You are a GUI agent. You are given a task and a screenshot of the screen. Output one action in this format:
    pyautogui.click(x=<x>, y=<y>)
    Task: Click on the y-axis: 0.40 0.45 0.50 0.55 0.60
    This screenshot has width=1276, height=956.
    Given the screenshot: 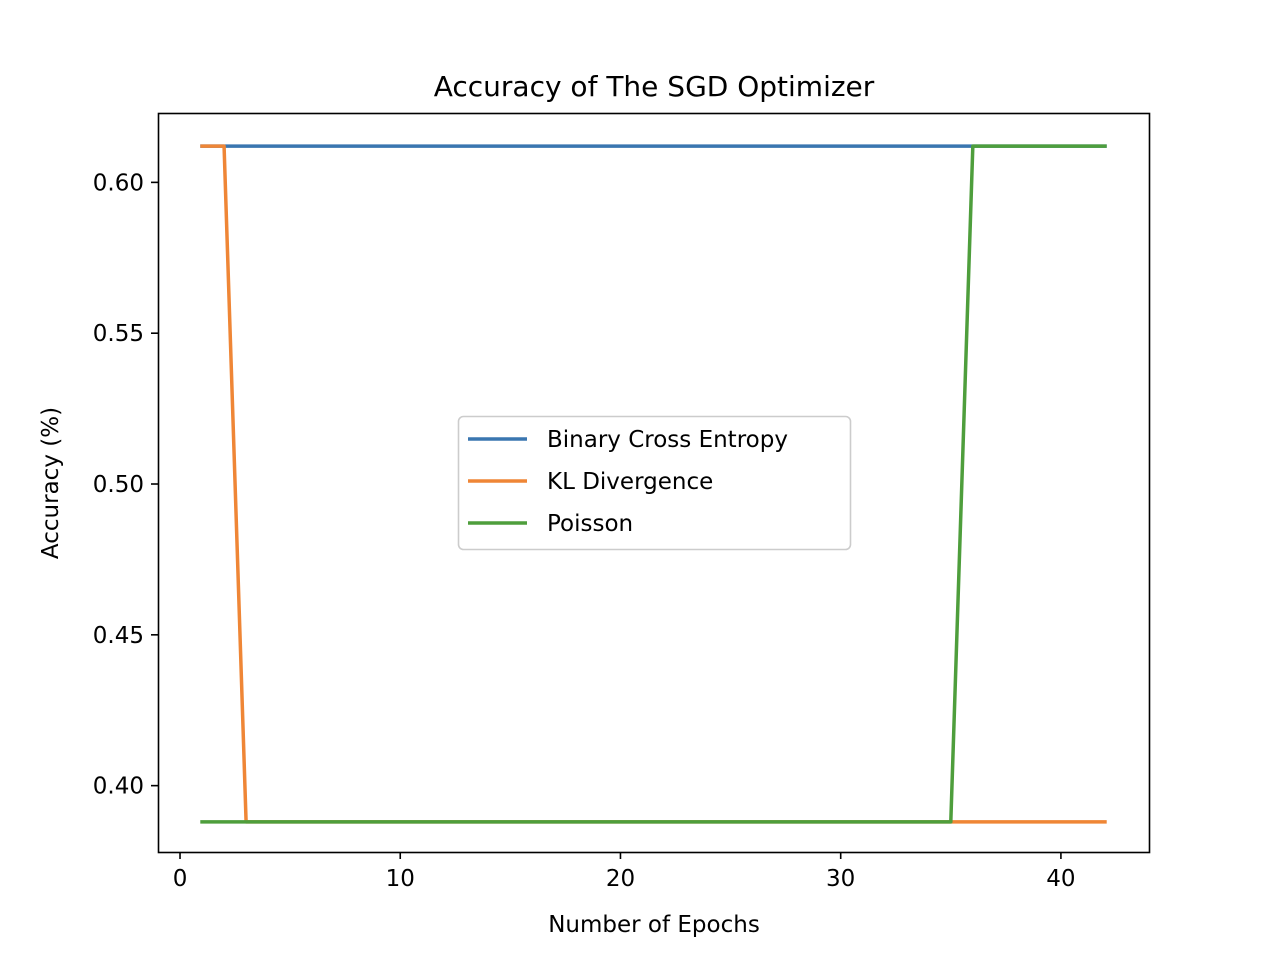 What is the action you would take?
    pyautogui.click(x=125, y=485)
    